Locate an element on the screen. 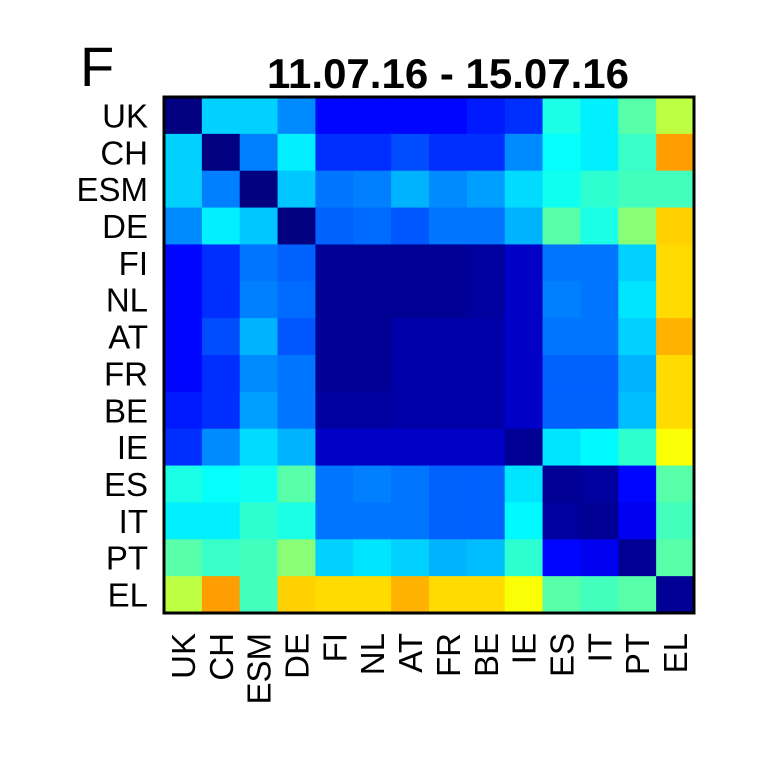 This screenshot has height=771, width=770. heatmap-cell-BE-NL is located at coordinates (372, 410).